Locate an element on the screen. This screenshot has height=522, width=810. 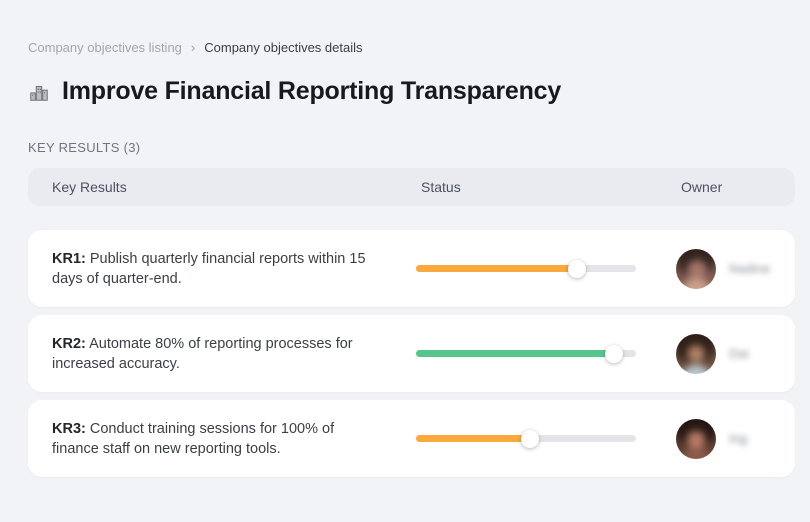
owner-cell: Ing is located at coordinates (735, 438).